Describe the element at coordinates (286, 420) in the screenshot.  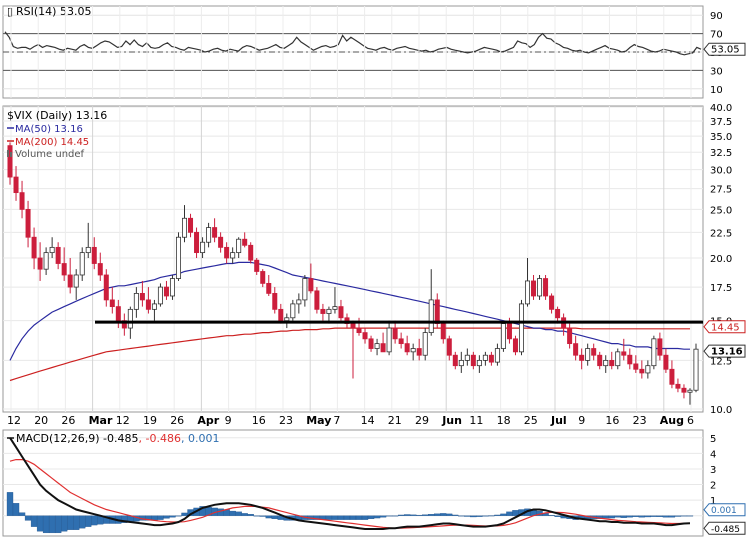
I see `date-tick-label: 23` at that location.